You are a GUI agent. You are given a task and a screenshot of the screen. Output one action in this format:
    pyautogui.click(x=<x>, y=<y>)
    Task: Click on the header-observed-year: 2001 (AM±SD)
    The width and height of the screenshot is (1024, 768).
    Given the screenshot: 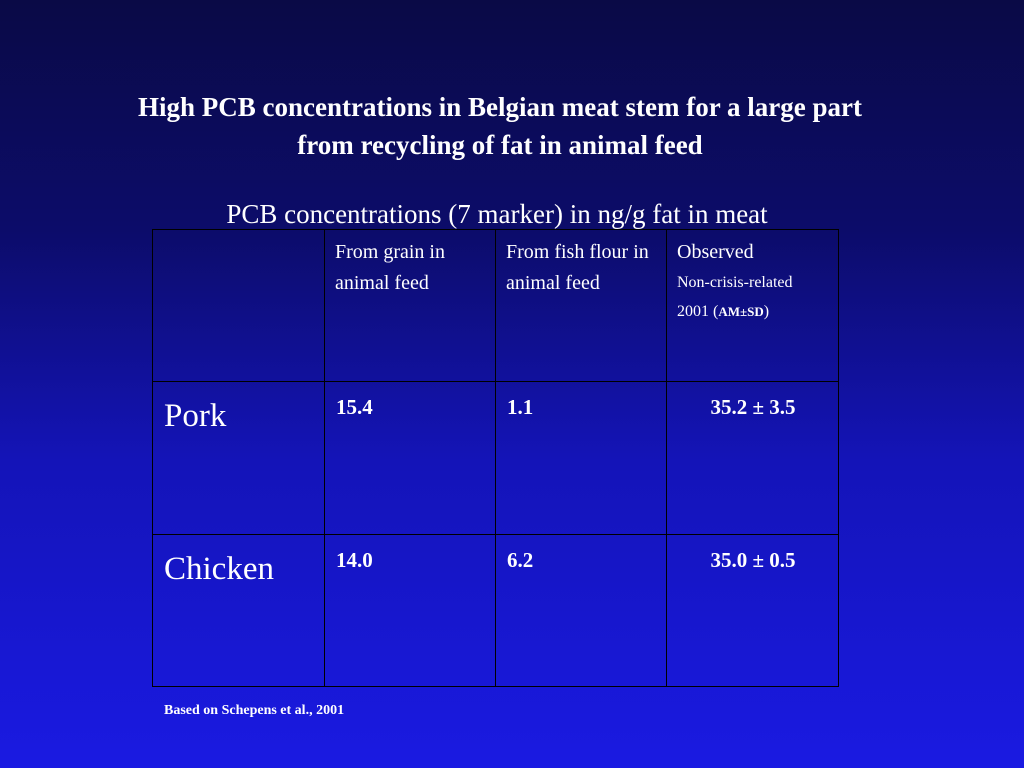 What is the action you would take?
    pyautogui.click(x=752, y=311)
    